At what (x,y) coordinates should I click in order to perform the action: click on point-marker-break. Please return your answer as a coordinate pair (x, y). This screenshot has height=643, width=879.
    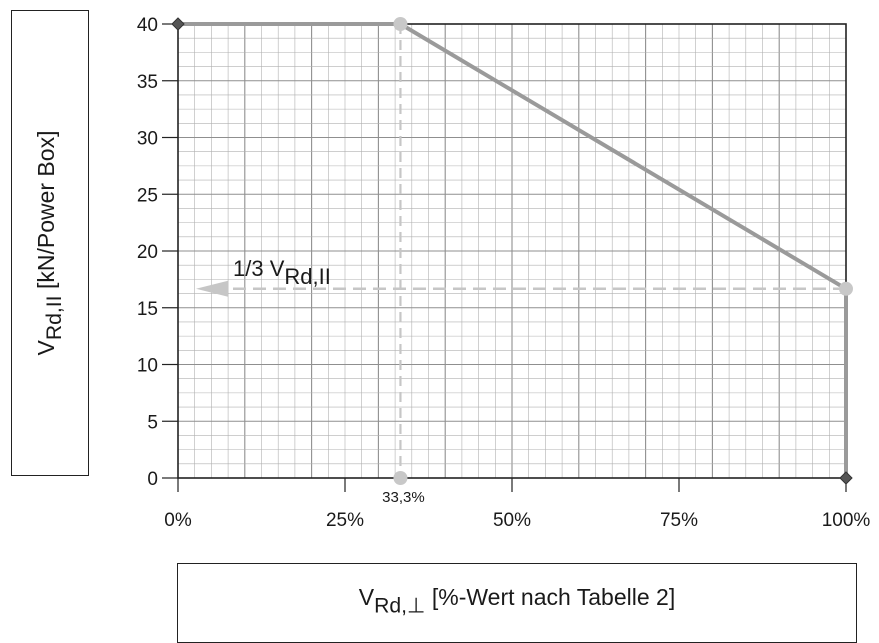
    Looking at the image, I should click on (400, 24).